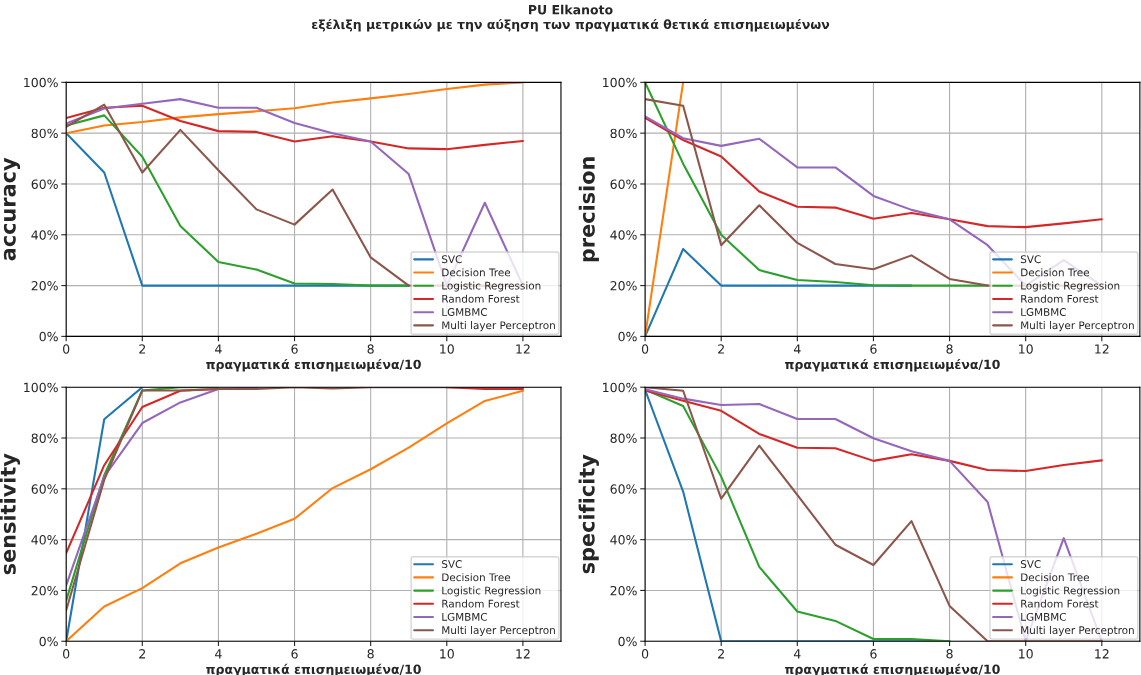  I want to click on y-axis-title: accuracy, so click(12, 209).